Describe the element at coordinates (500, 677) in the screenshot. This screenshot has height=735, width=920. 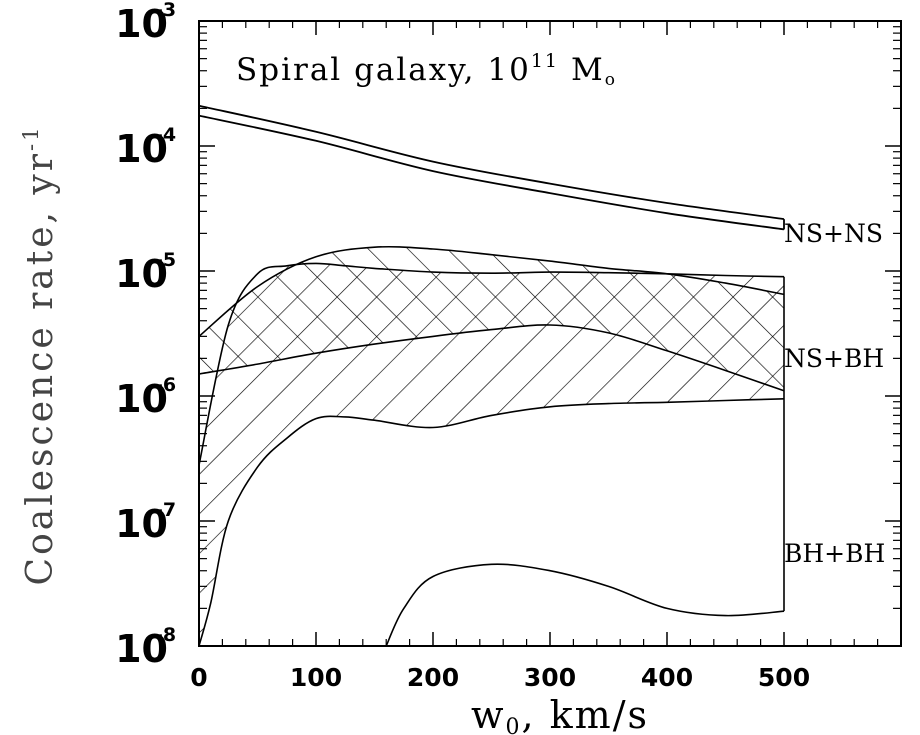
I see `x-tick-labels: 0 100 200 300 400 500` at that location.